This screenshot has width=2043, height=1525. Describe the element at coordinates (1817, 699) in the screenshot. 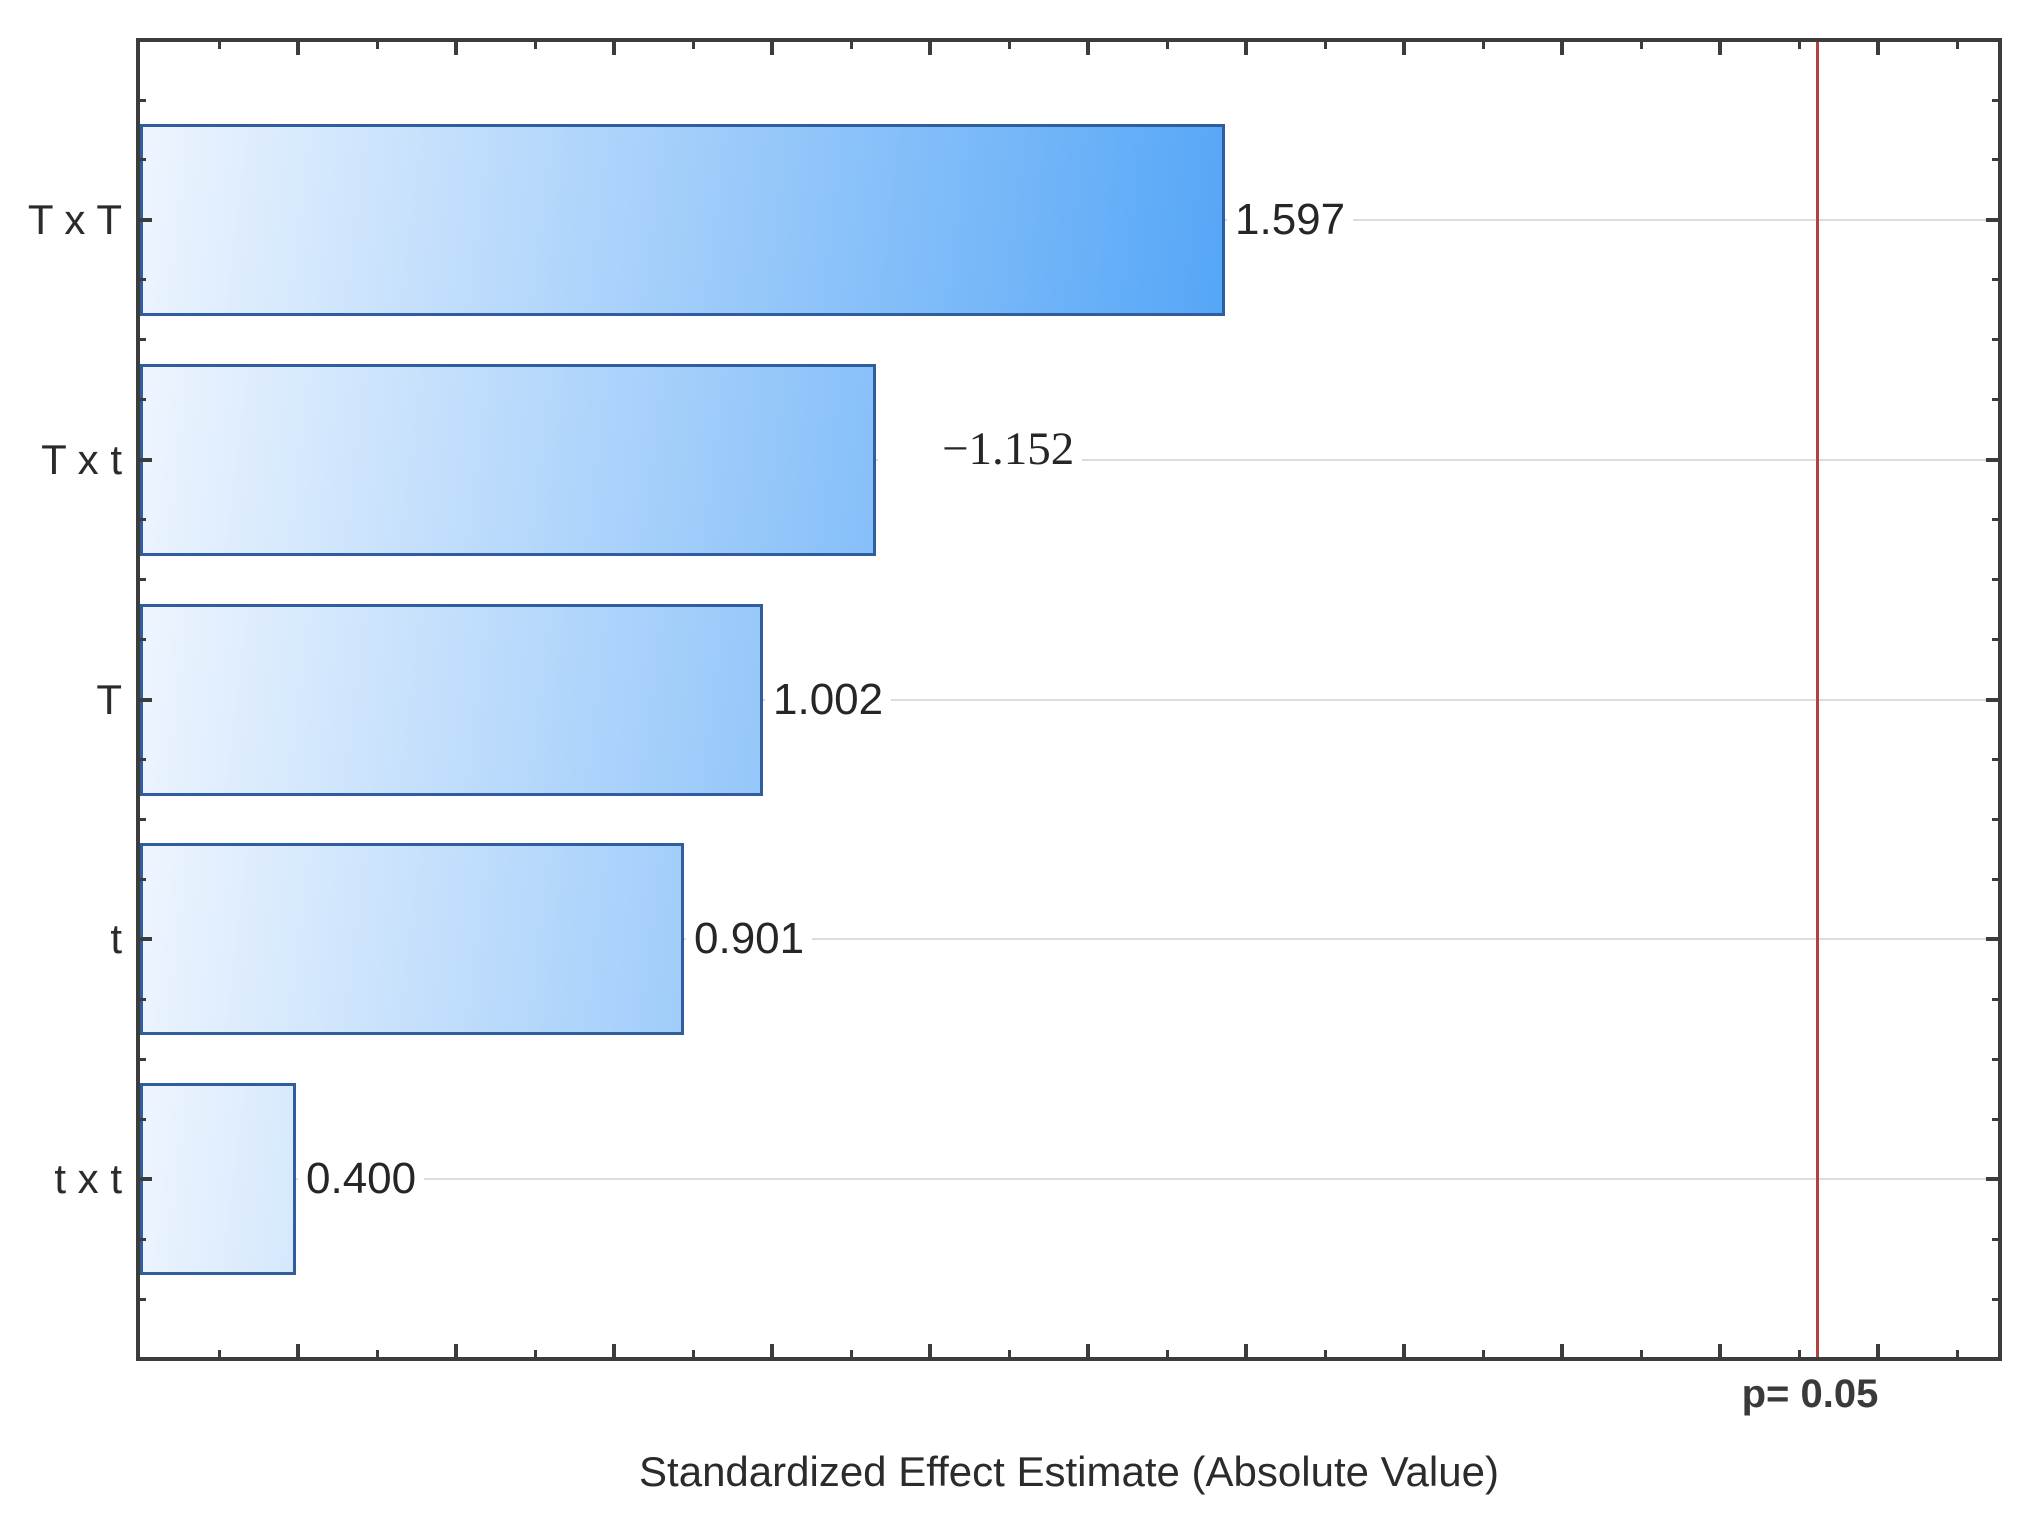

I see `significance-reference-line` at that location.